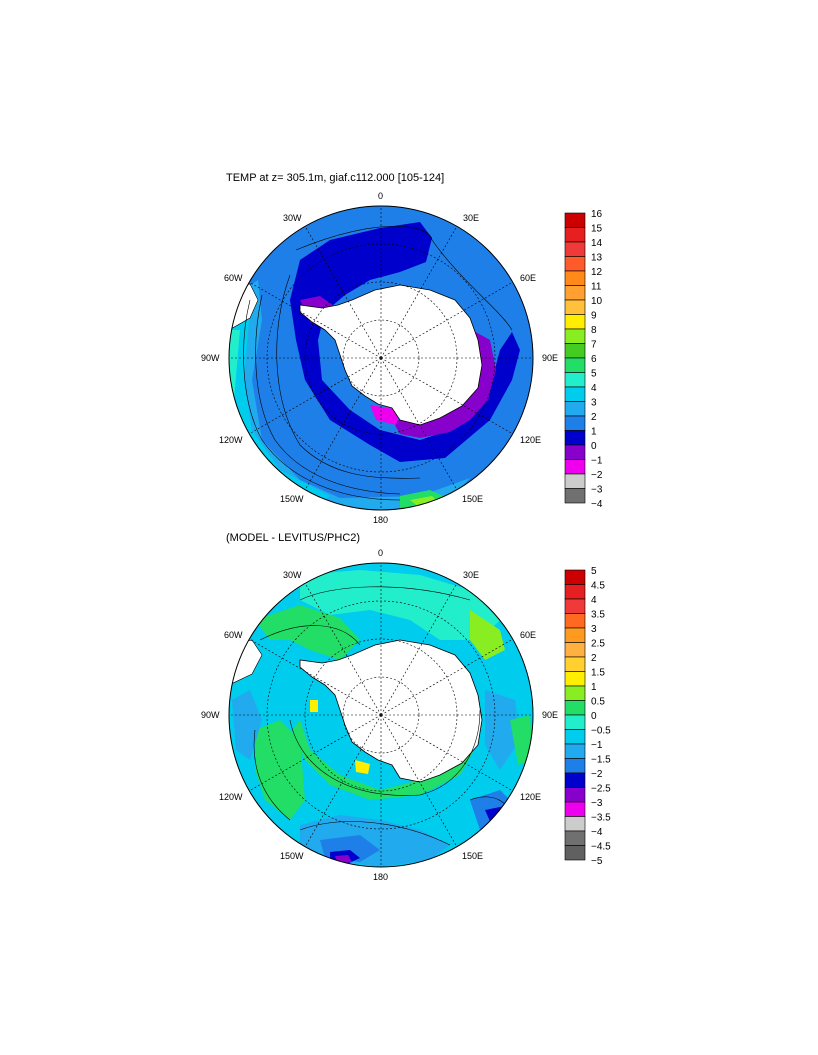 This screenshot has width=818, height=1055. I want to click on bottom-blue-east, so click(502, 730).